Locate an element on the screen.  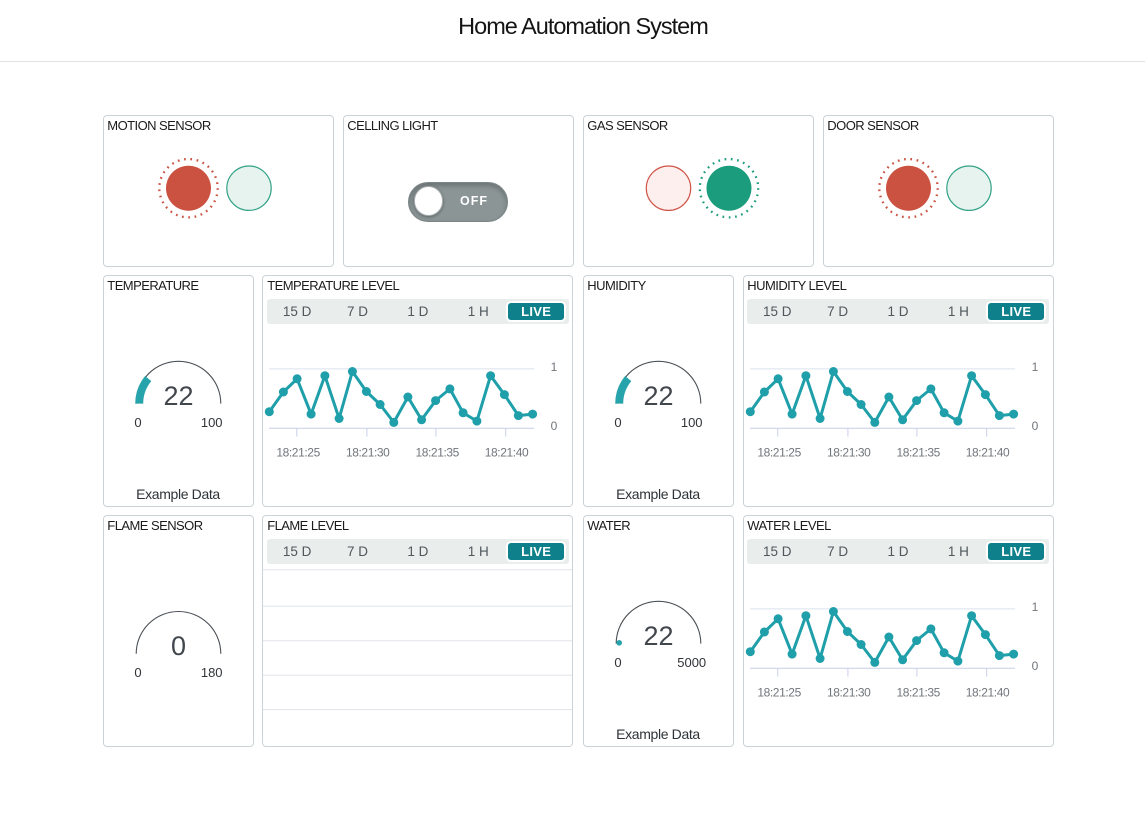
svg-text: 5000 is located at coordinates (691, 662).